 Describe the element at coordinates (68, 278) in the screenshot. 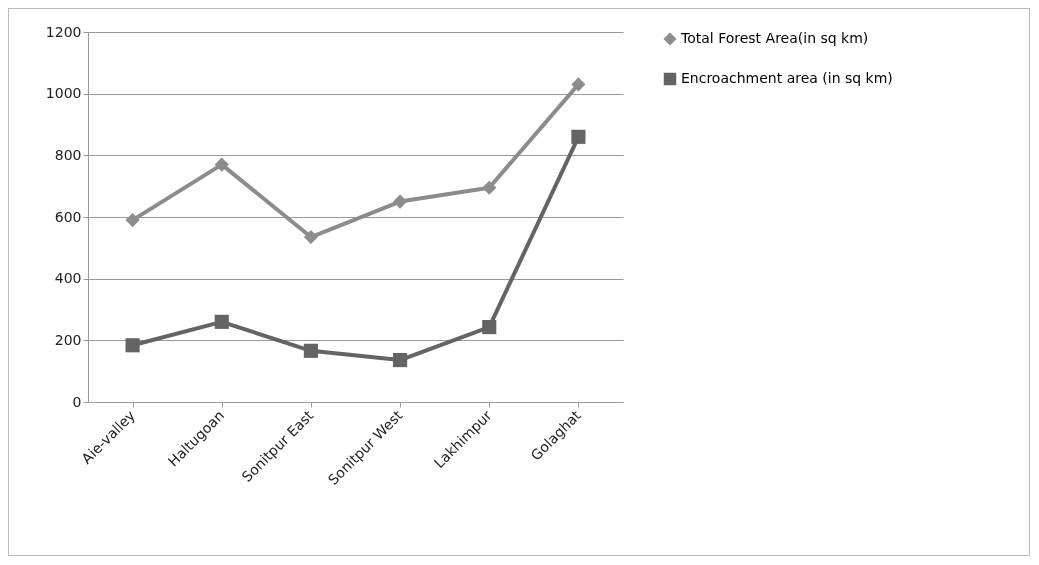

I see `y-tick-label: 400` at that location.